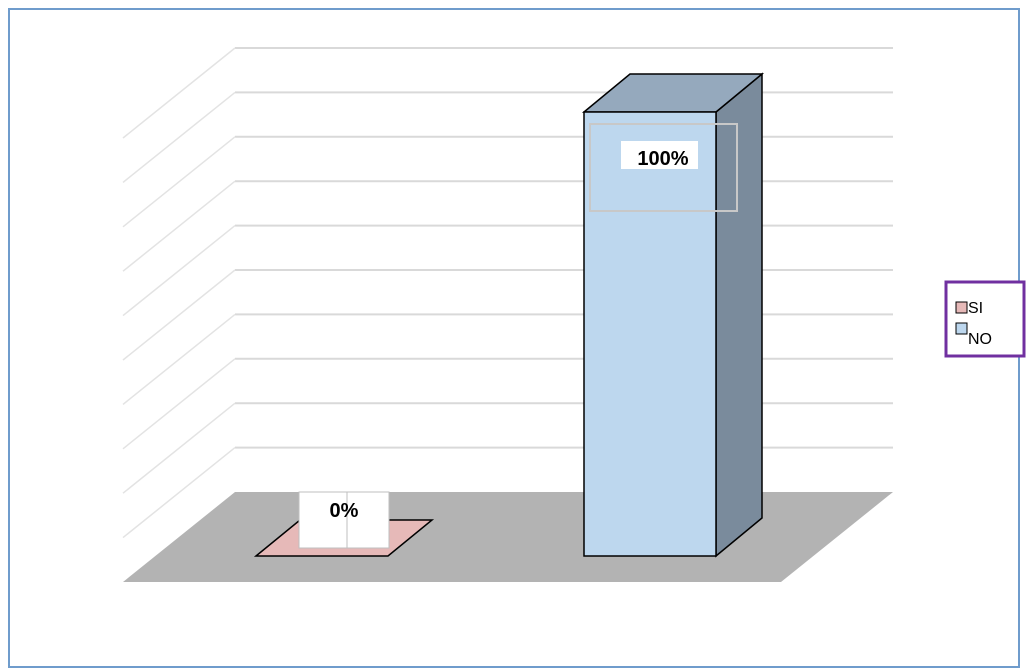 Image resolution: width=1028 pixels, height=668 pixels. What do you see at coordinates (739, 315) in the screenshot?
I see `bar-side-no` at bounding box center [739, 315].